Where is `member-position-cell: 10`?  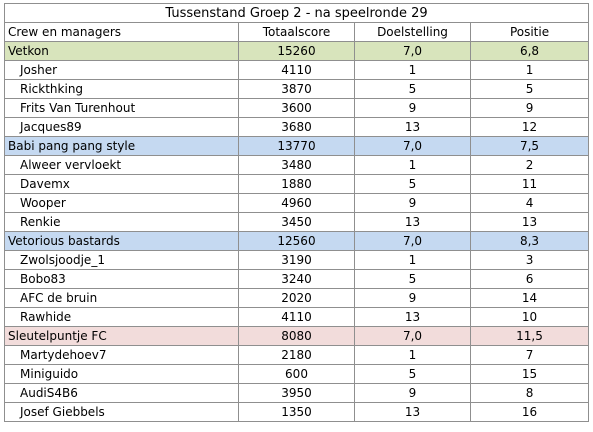 member-position-cell: 10 is located at coordinates (529, 317).